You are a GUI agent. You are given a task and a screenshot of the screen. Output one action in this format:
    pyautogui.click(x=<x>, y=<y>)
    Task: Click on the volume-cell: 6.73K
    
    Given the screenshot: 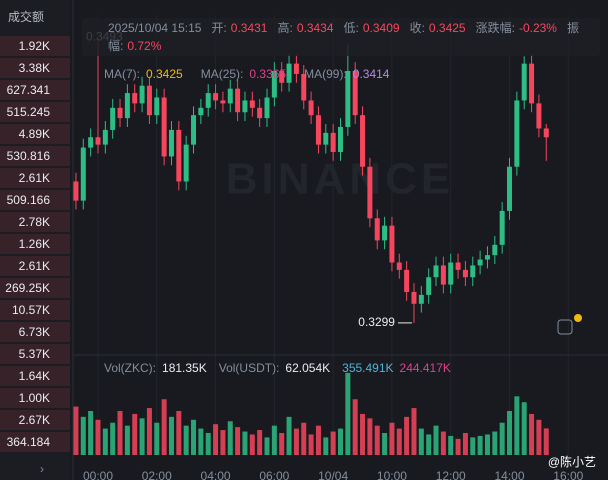 What is the action you would take?
    pyautogui.click(x=35, y=332)
    